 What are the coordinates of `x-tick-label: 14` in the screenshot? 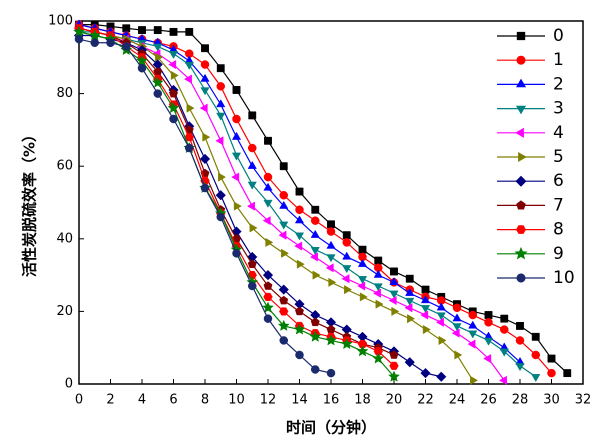 It's located at (299, 400).